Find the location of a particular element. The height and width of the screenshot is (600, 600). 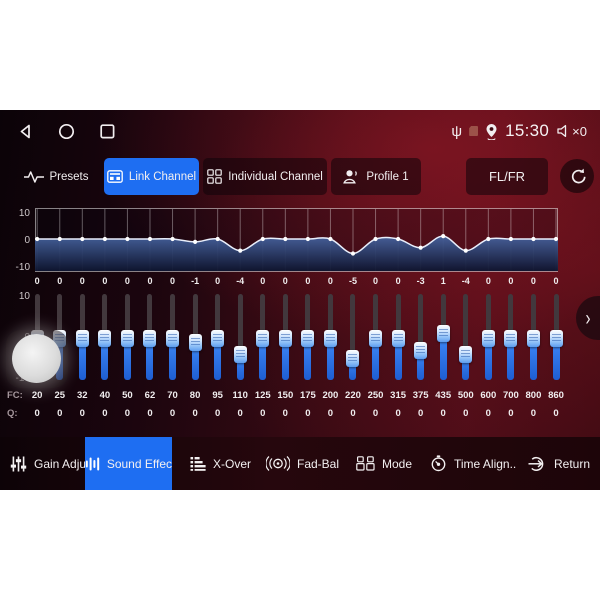

home-icon is located at coordinates (66, 131).